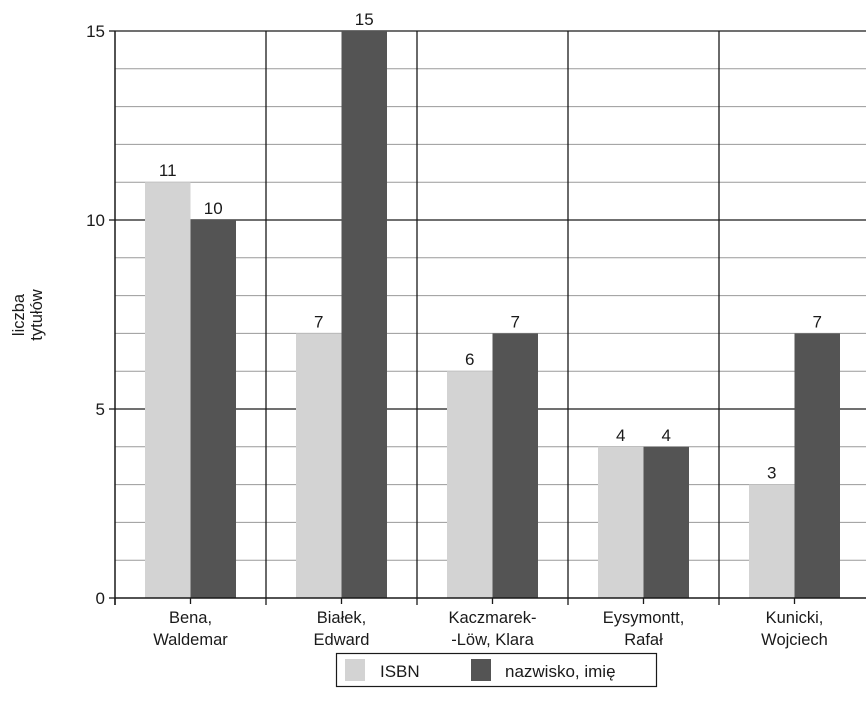 The width and height of the screenshot is (866, 709). I want to click on legend-label: ISBN, so click(400, 671).